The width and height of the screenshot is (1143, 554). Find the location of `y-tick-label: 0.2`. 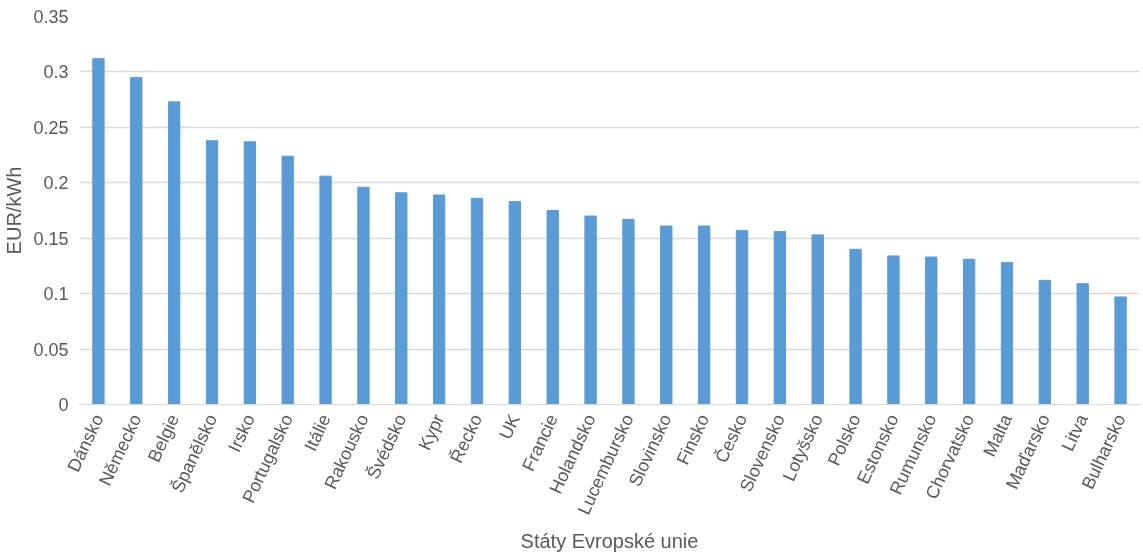

y-tick-label: 0.2 is located at coordinates (56, 183).